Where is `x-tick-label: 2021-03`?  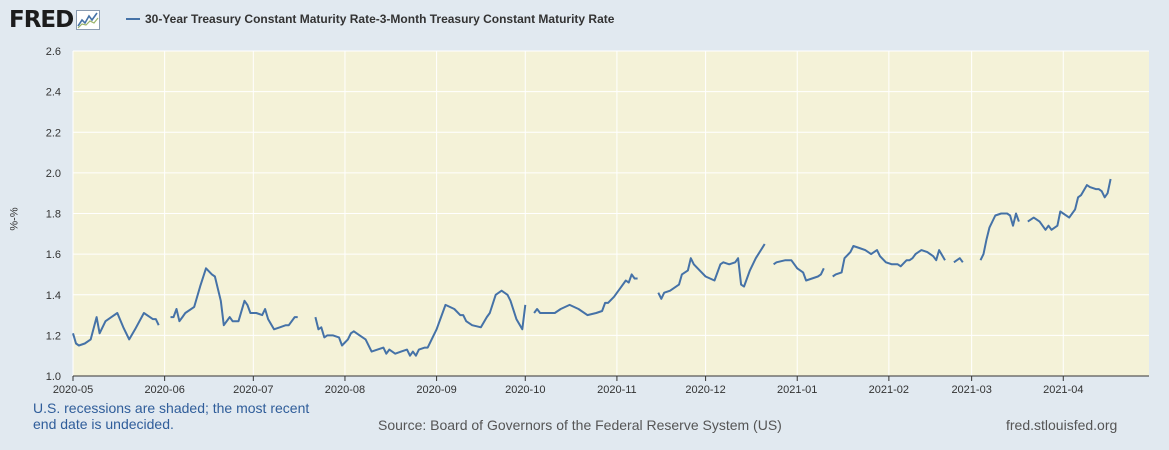
x-tick-label: 2021-03 is located at coordinates (971, 390).